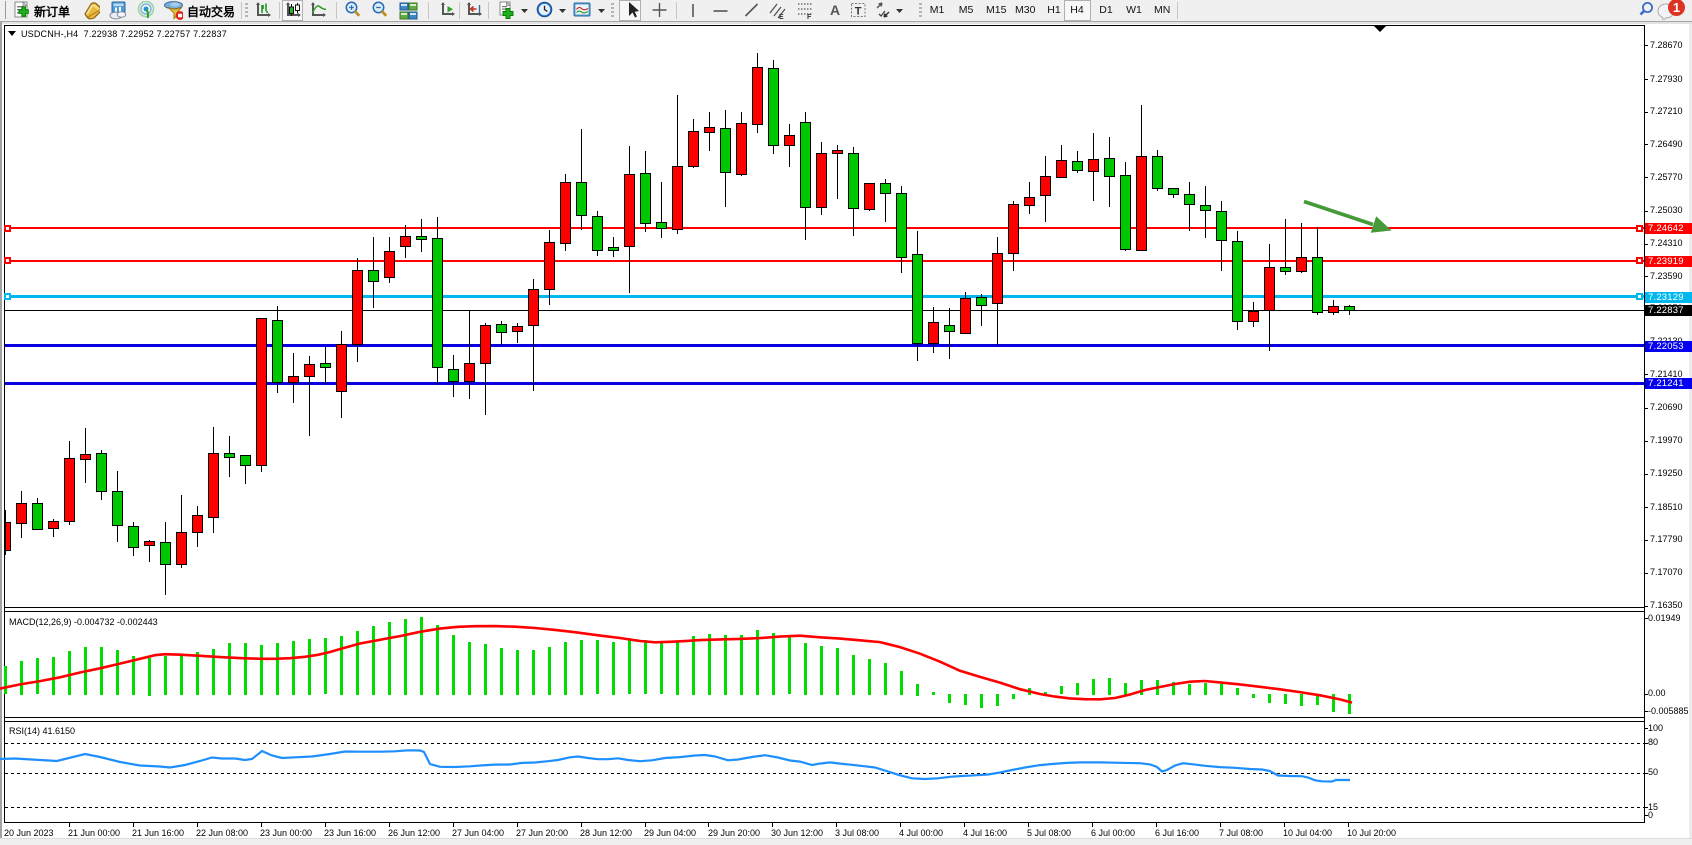  I want to click on svg-text: F, so click(809, 17).